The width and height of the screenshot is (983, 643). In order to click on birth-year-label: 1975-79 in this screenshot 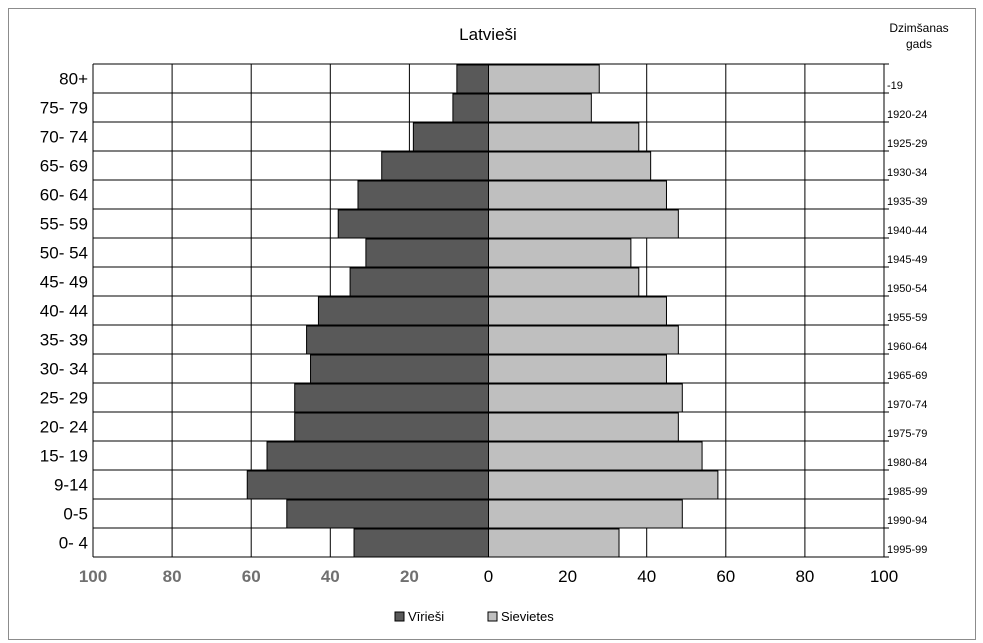, I will do `click(907, 434)`.